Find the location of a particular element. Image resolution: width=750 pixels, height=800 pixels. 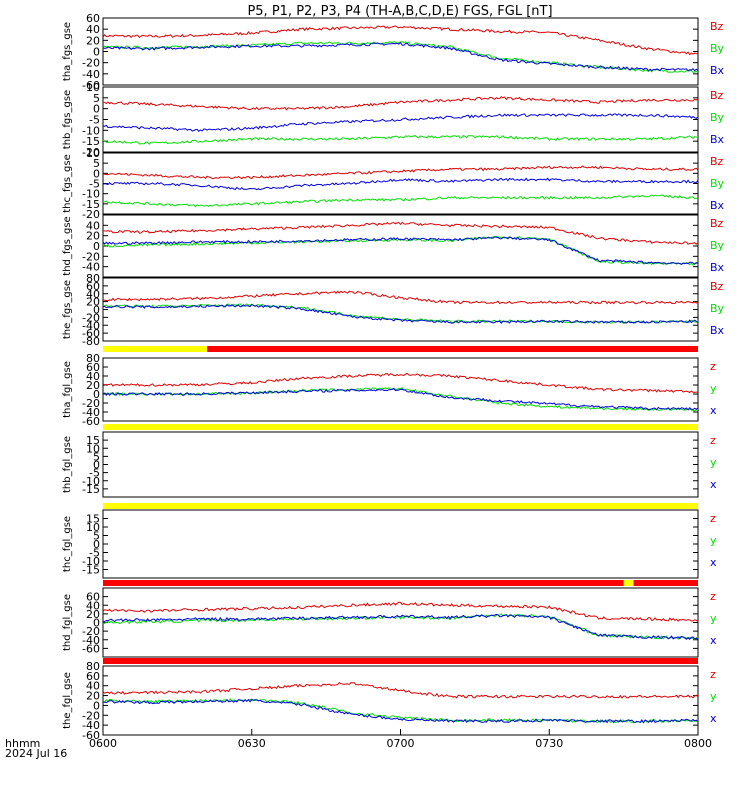

y-axis-label: thc_fgl_gse is located at coordinates (67, 544).